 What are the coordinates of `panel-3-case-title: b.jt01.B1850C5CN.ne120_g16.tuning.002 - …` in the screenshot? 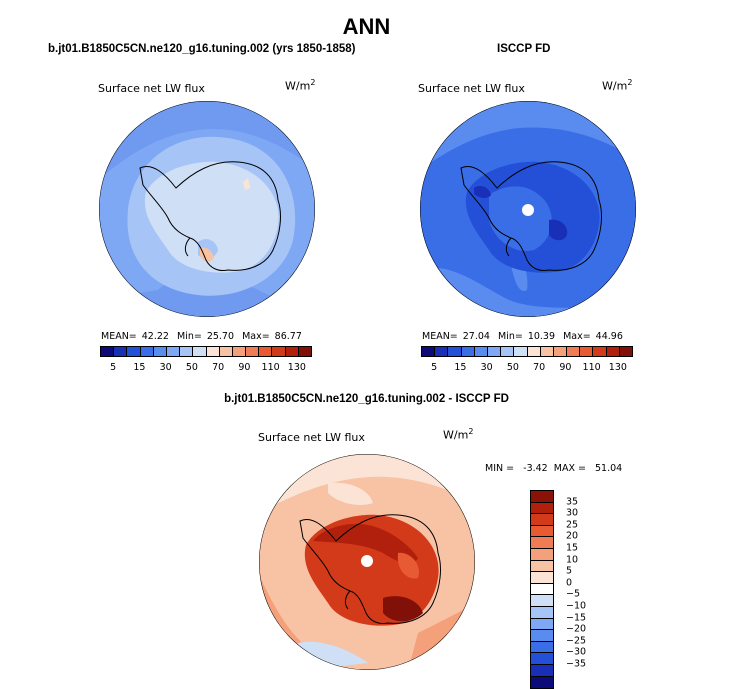 It's located at (366, 399).